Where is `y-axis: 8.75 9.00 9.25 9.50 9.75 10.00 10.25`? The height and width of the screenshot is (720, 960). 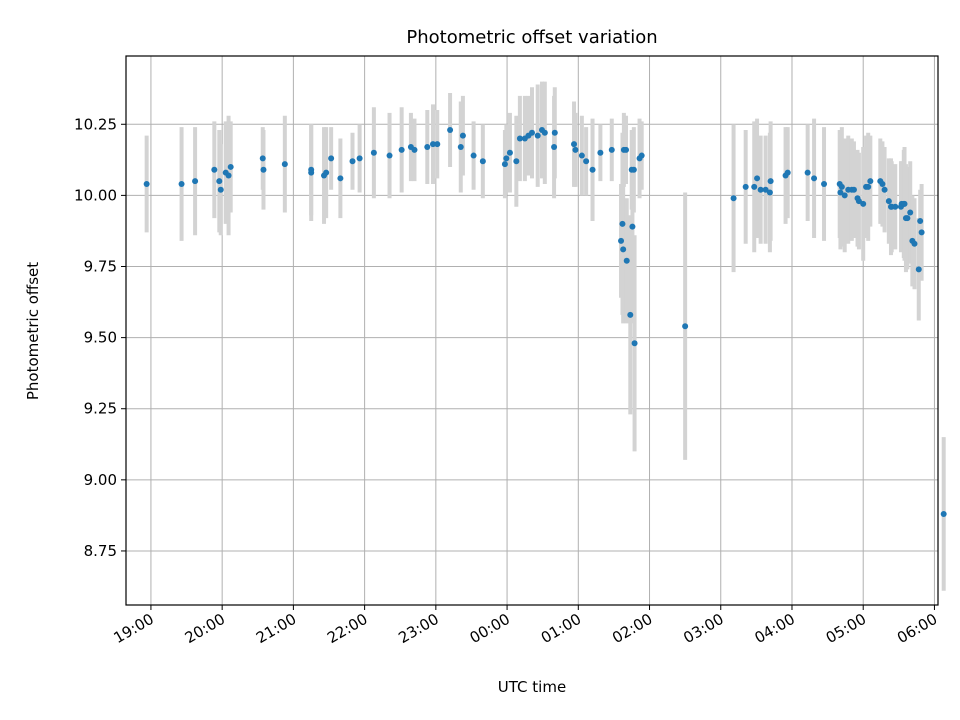 y-axis: 8.75 9.00 9.25 9.50 9.75 10.00 10.25 is located at coordinates (100, 337).